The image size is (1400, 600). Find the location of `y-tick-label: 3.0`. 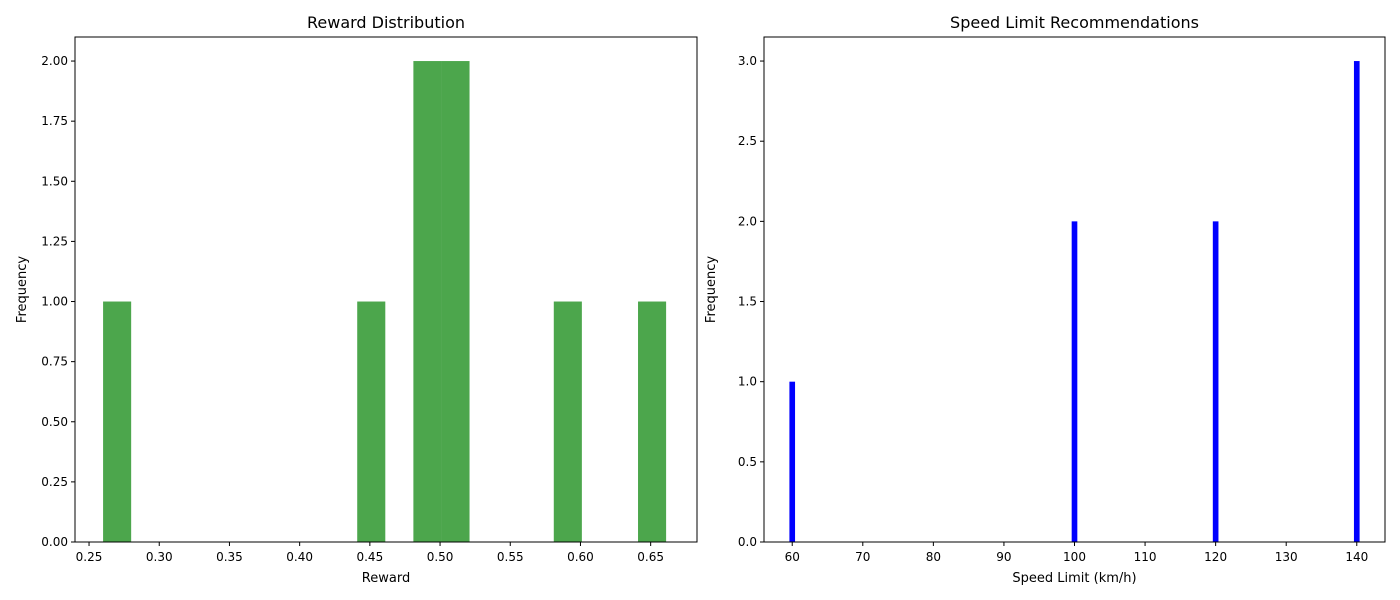

y-tick-label: 3.0 is located at coordinates (747, 61).